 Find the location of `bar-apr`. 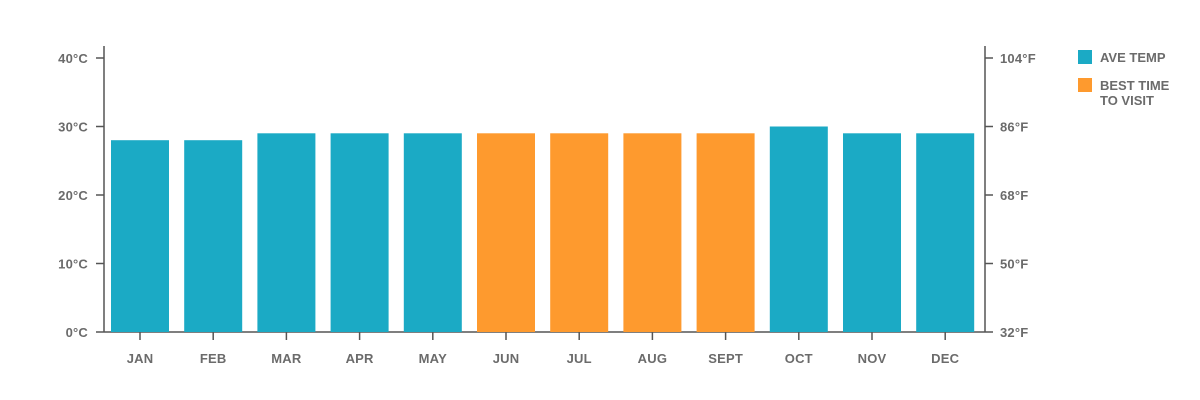

bar-apr is located at coordinates (359, 232).